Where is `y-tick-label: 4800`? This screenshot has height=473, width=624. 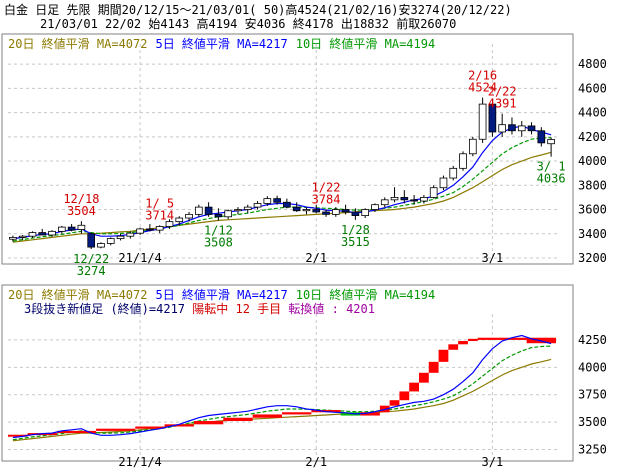
y-tick-label: 4800 is located at coordinates (592, 64).